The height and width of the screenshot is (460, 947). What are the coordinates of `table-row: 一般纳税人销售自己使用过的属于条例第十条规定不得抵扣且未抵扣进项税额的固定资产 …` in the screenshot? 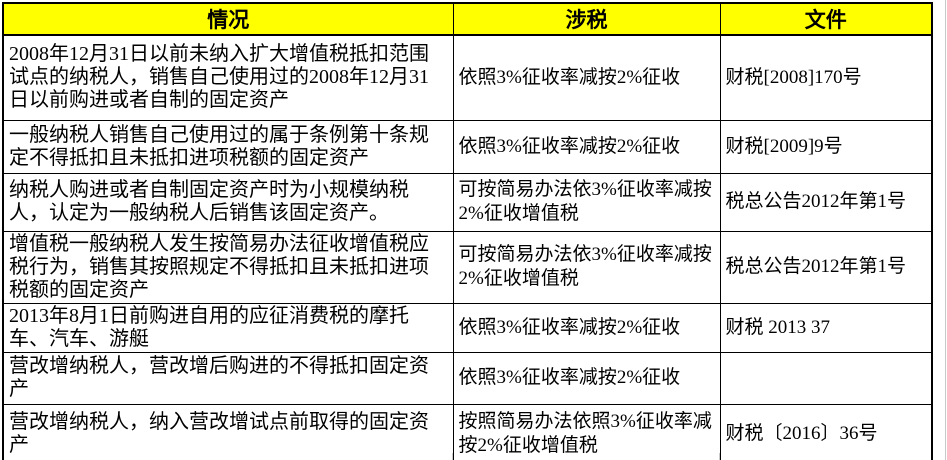 It's located at (467, 146).